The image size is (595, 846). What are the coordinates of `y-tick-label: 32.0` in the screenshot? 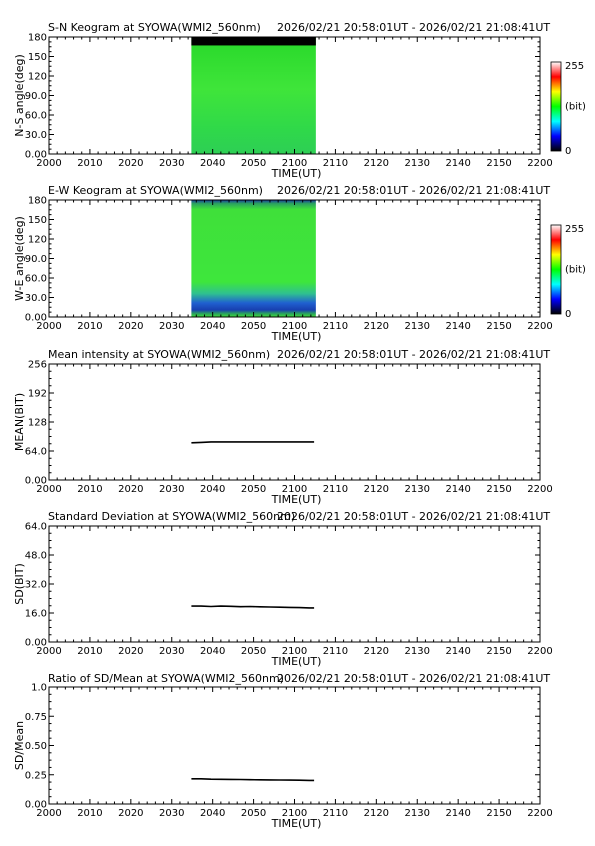 It's located at (36, 585).